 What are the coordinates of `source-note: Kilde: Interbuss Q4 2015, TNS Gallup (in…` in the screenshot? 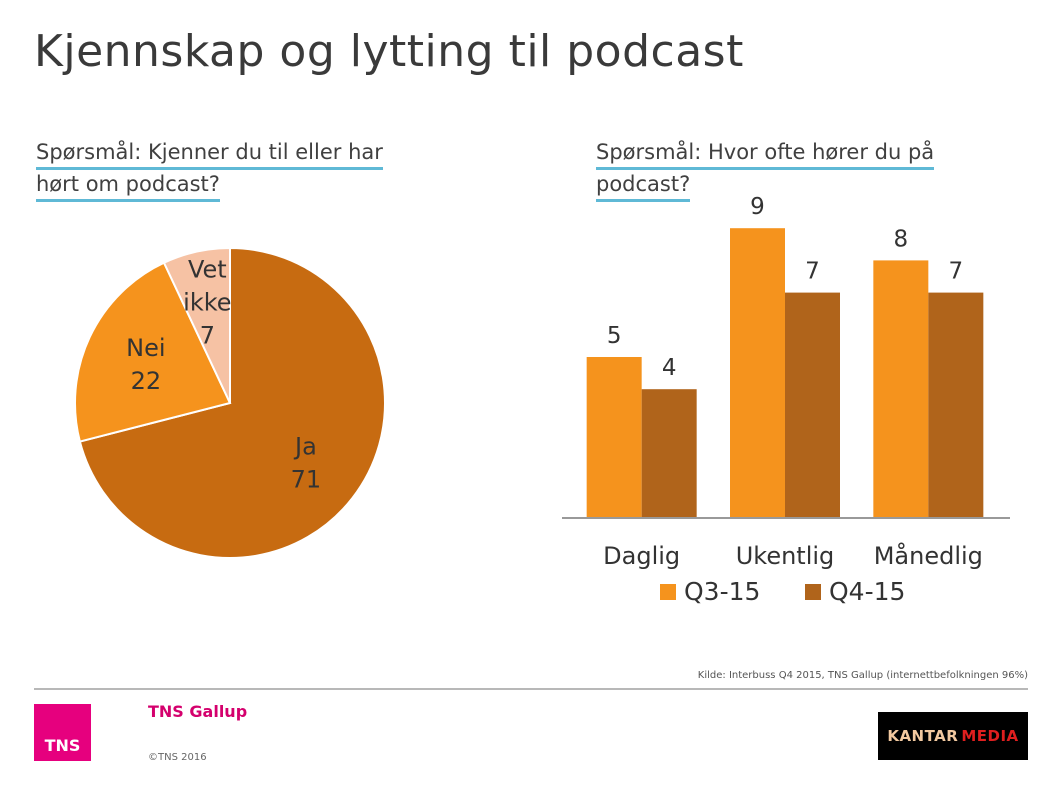 It's located at (862, 675).